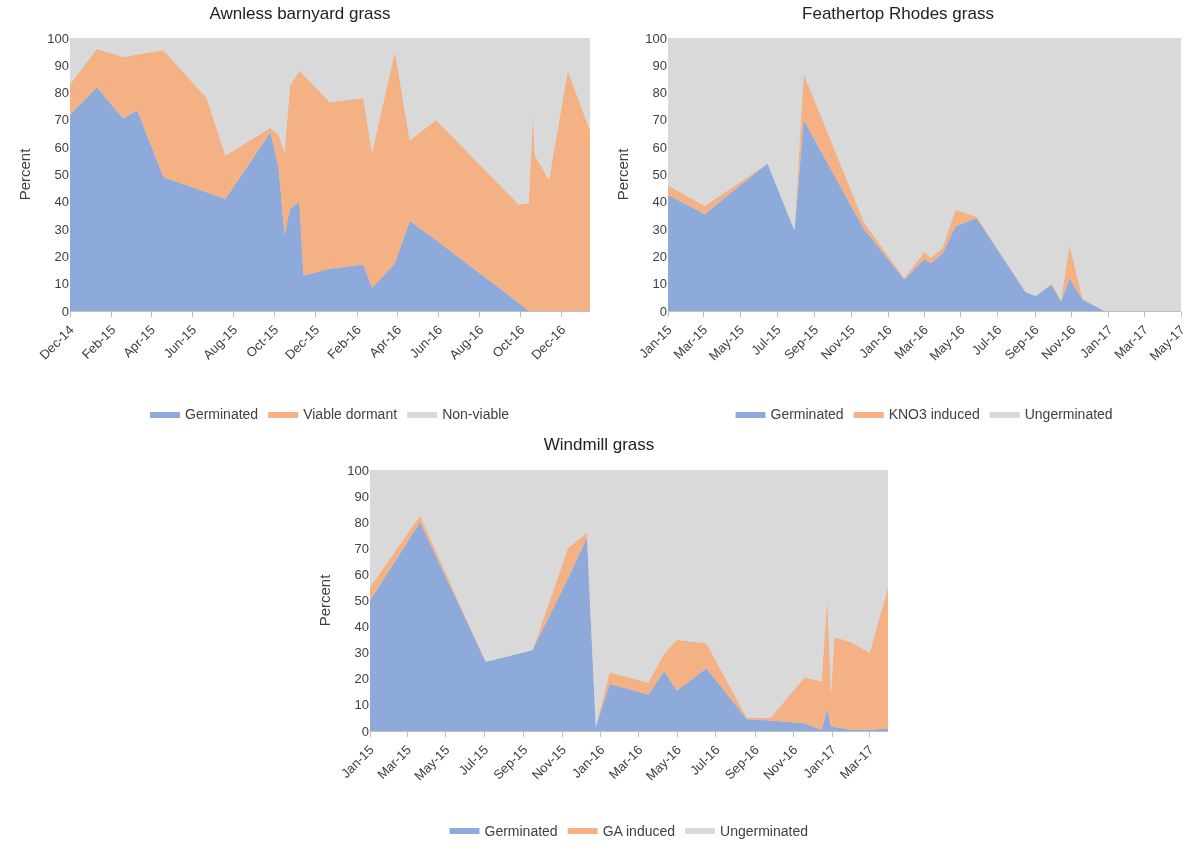  Describe the element at coordinates (898, 13) in the screenshot. I see `chart-title: Feathertop Rhodes grass` at that location.